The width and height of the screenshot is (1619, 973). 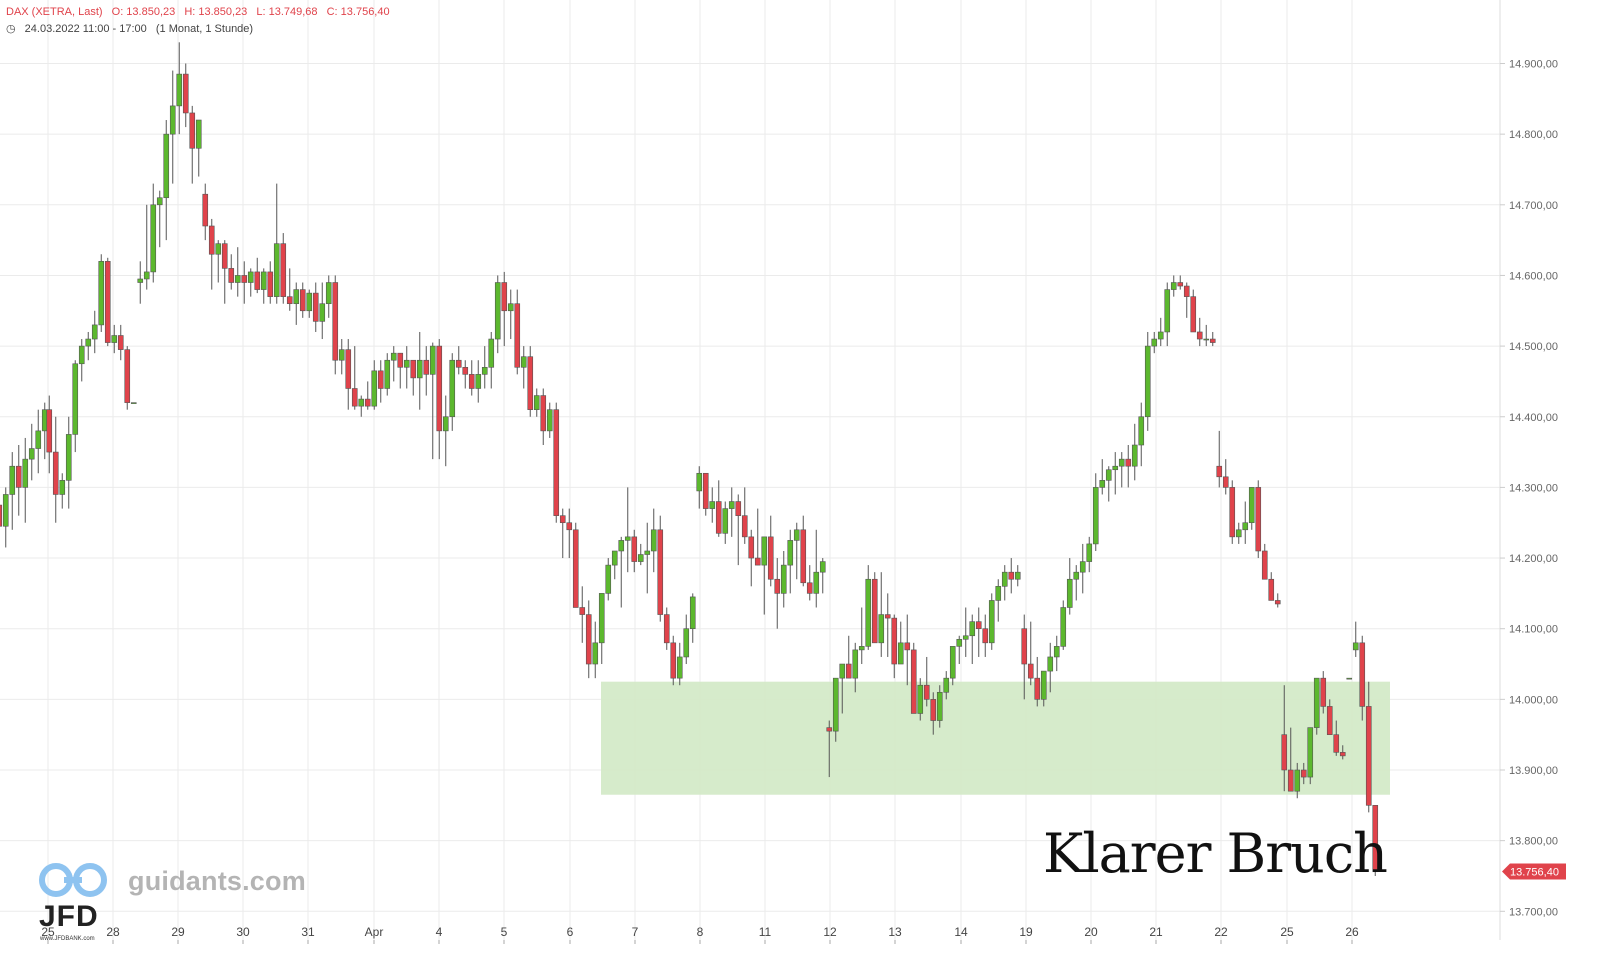 What do you see at coordinates (1533, 276) in the screenshot?
I see `y-tick-label: 14.600,00` at bounding box center [1533, 276].